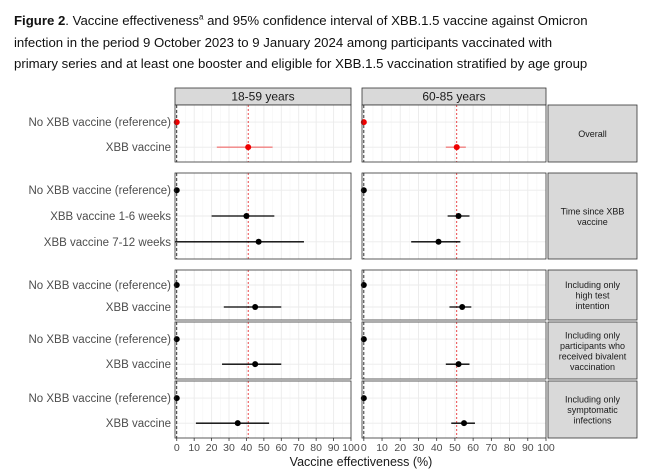 The width and height of the screenshot is (650, 475). I want to click on figure-label: Figure 2, so click(40, 20).